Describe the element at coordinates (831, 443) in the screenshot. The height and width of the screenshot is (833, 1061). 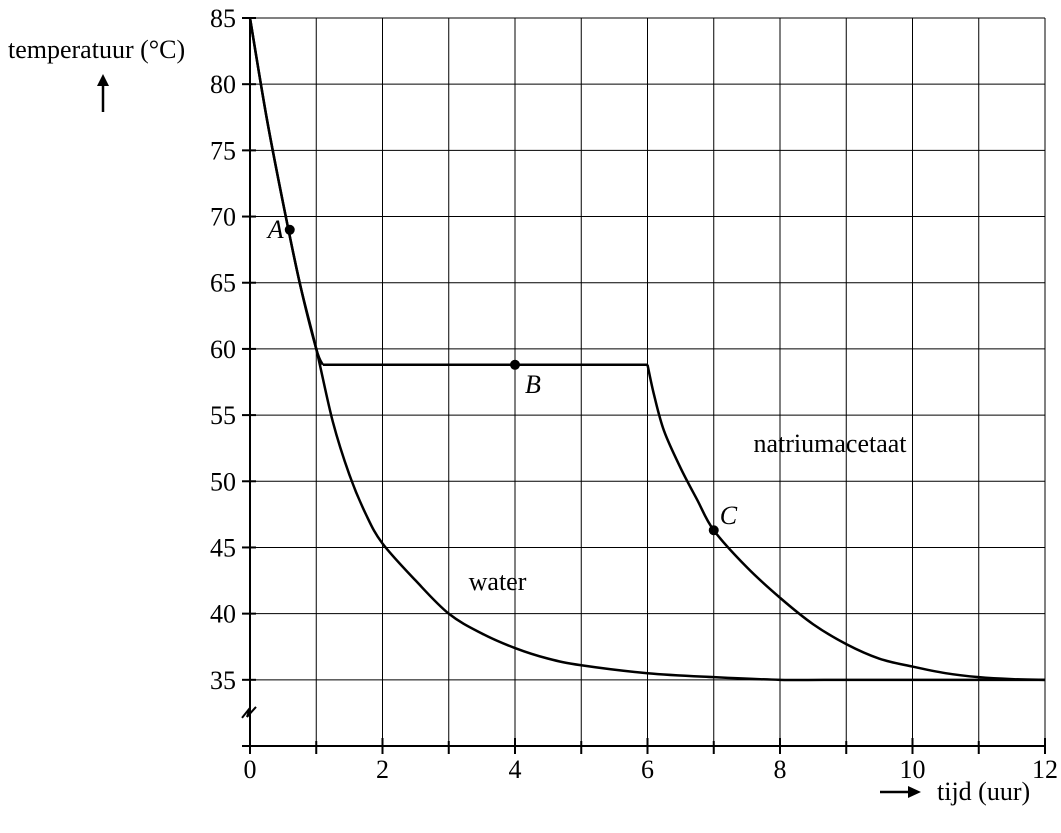
I see `curve-label-natriumacetaat: natriumacetaat` at that location.